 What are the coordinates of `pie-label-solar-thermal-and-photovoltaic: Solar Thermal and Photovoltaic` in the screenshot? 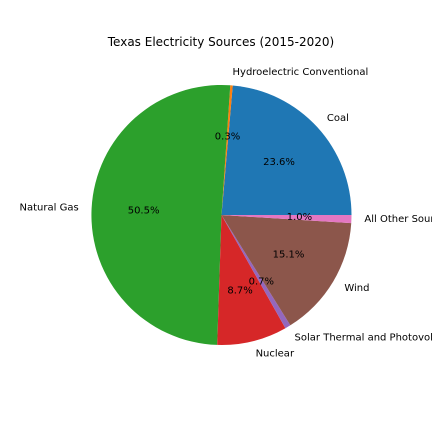 It's located at (363, 337).